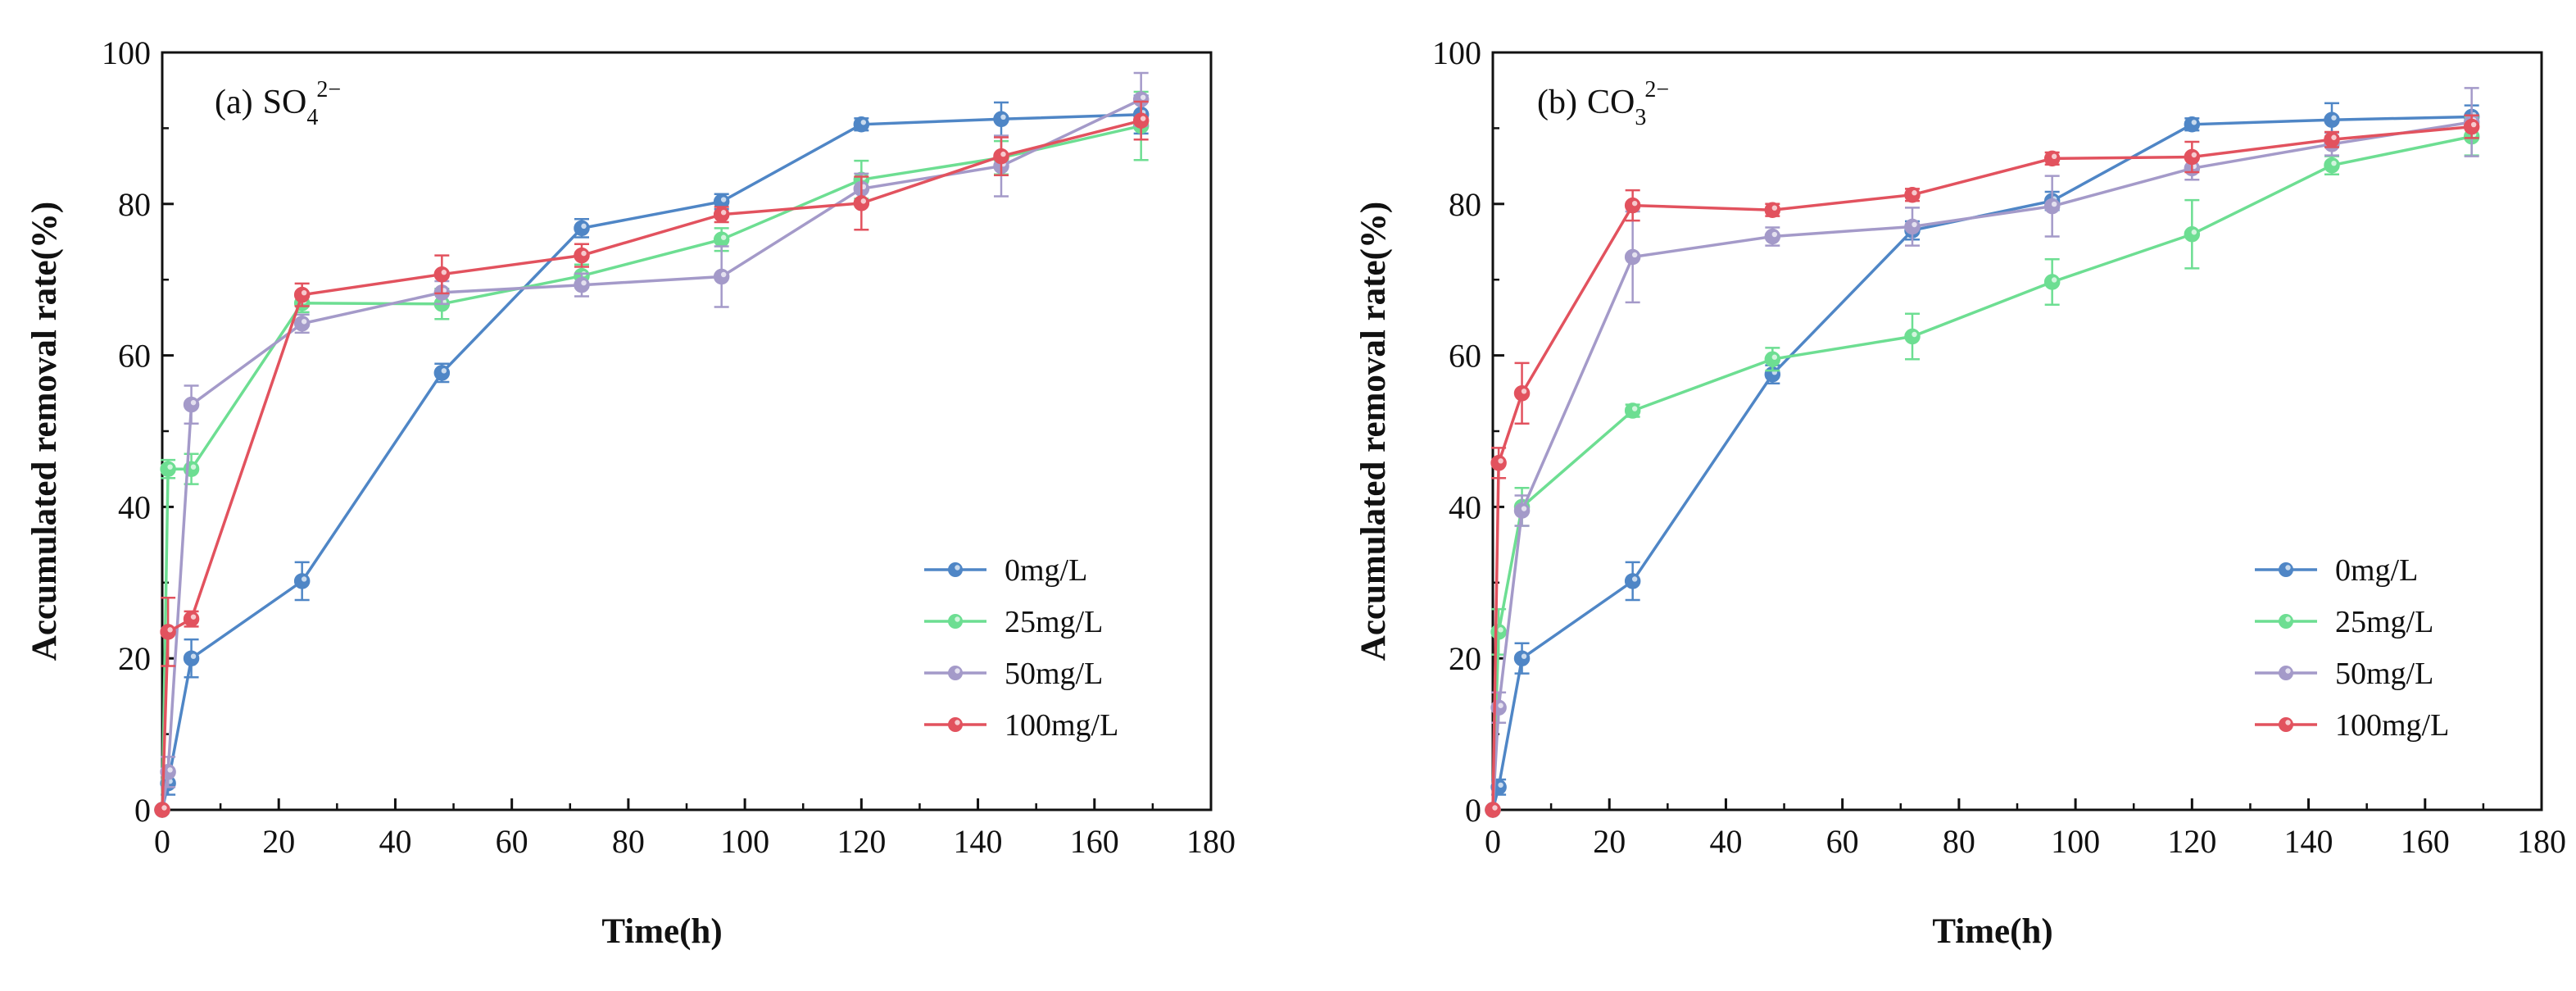  Describe the element at coordinates (1611, 102) in the screenshot. I see `panel-ion: CO` at that location.